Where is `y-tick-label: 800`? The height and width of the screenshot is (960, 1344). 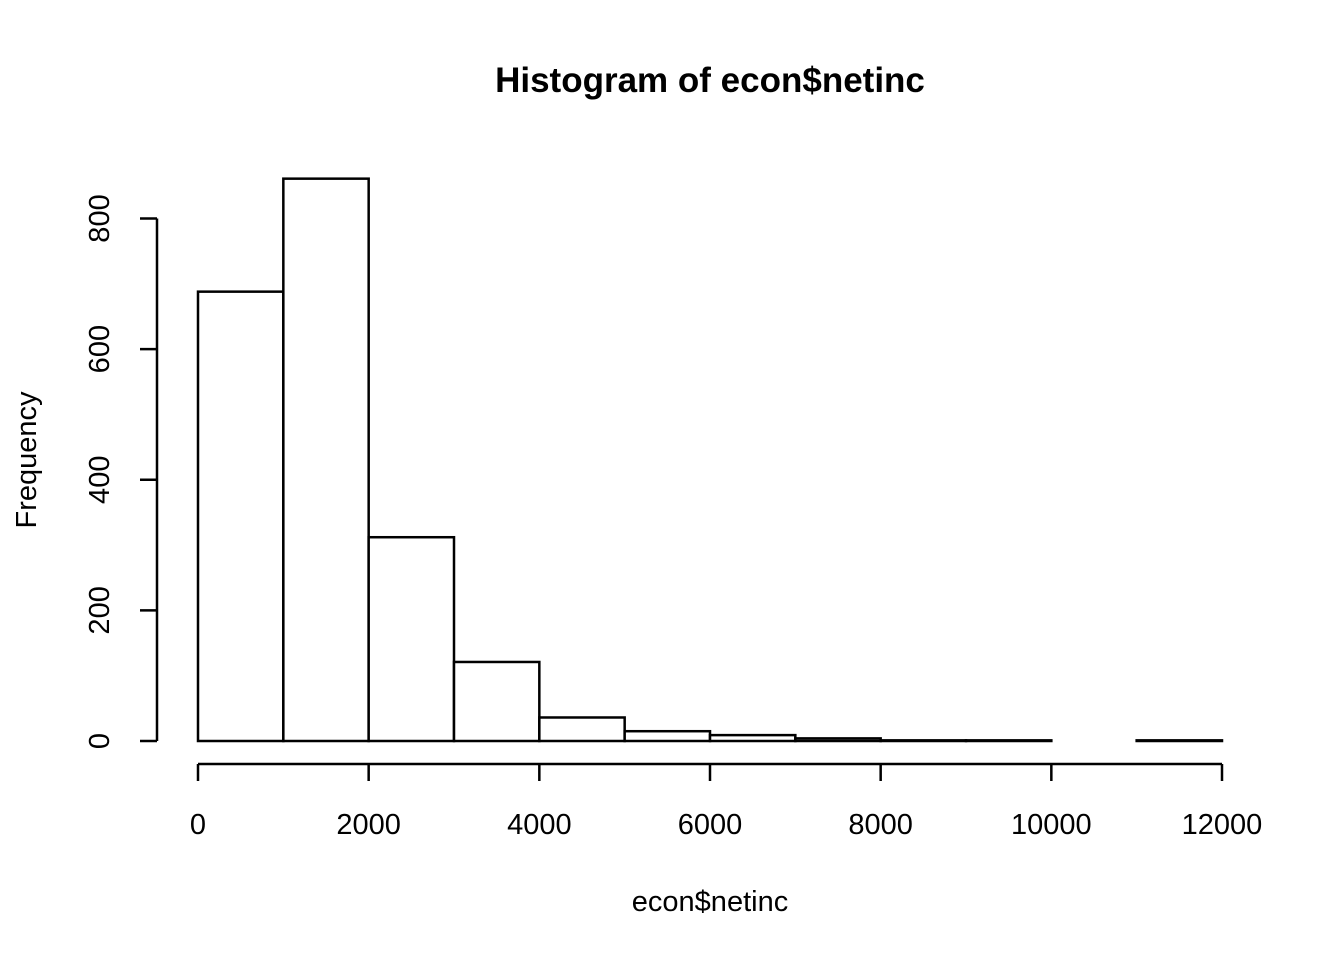 y-tick-label: 800 is located at coordinates (100, 218).